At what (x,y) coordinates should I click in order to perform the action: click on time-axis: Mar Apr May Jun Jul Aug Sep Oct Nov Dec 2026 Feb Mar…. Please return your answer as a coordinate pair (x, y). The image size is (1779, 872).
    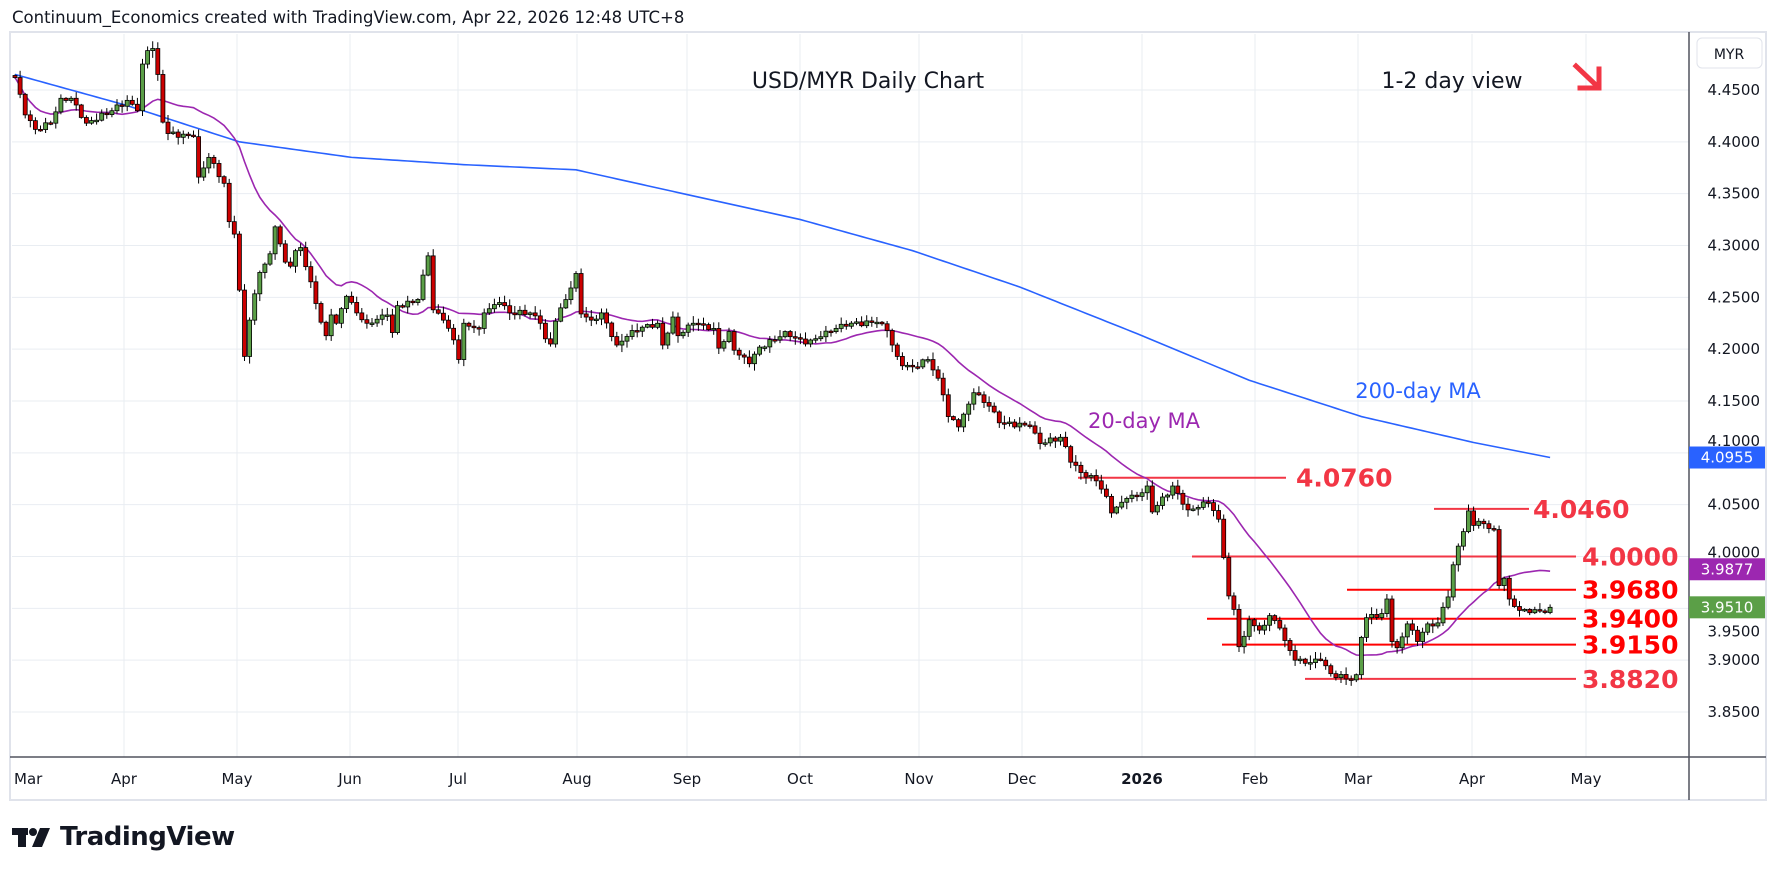
    Looking at the image, I should click on (808, 779).